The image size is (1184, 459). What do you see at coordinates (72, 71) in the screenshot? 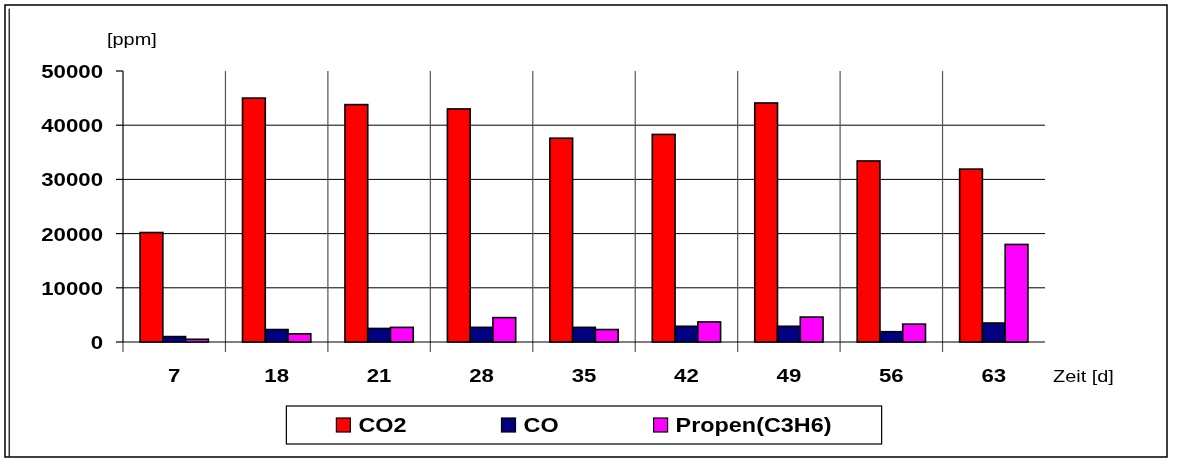
I see `y-tick-label: 50000` at bounding box center [72, 71].